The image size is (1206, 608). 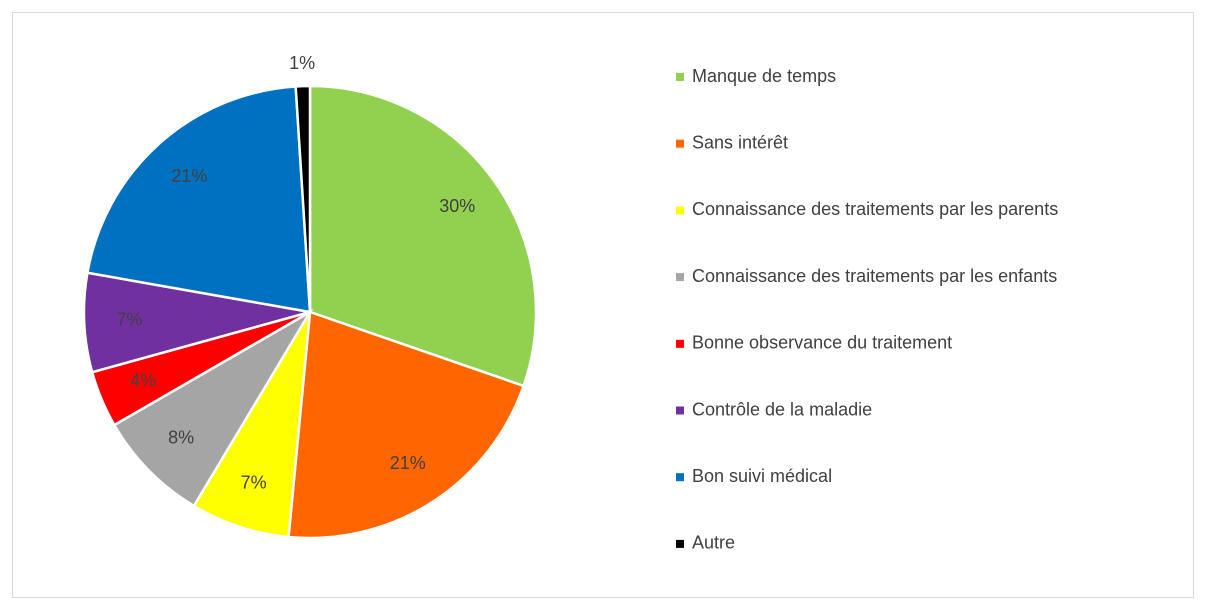 What do you see at coordinates (457, 206) in the screenshot?
I see `data-label: 30%` at bounding box center [457, 206].